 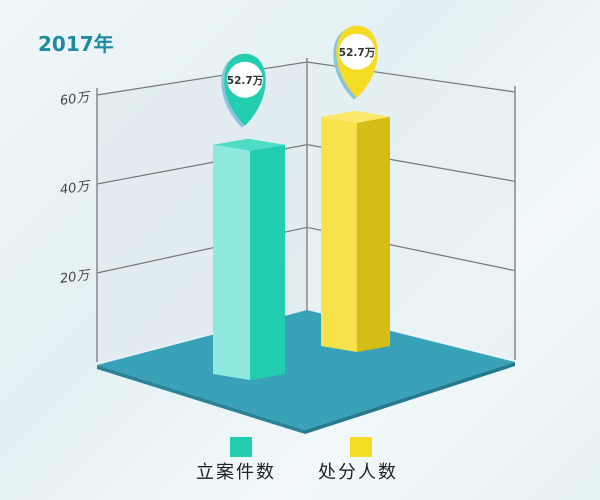 I want to click on legend-label-persons: 处分人数, so click(x=358, y=472).